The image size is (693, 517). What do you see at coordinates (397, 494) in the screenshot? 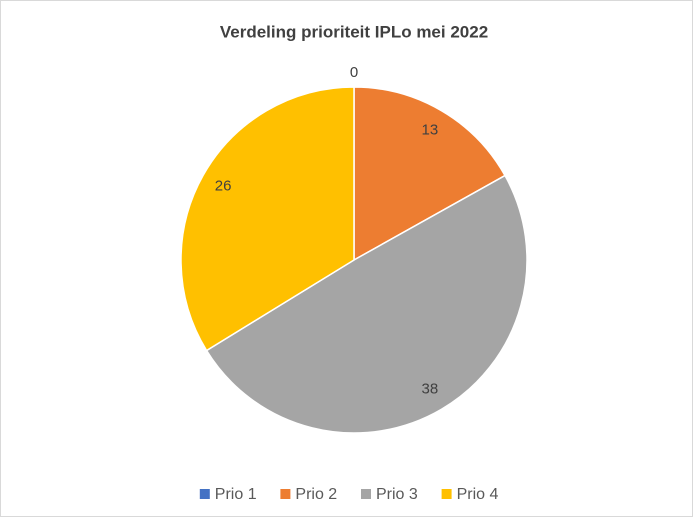
I see `legend-label: Prio 3` at bounding box center [397, 494].